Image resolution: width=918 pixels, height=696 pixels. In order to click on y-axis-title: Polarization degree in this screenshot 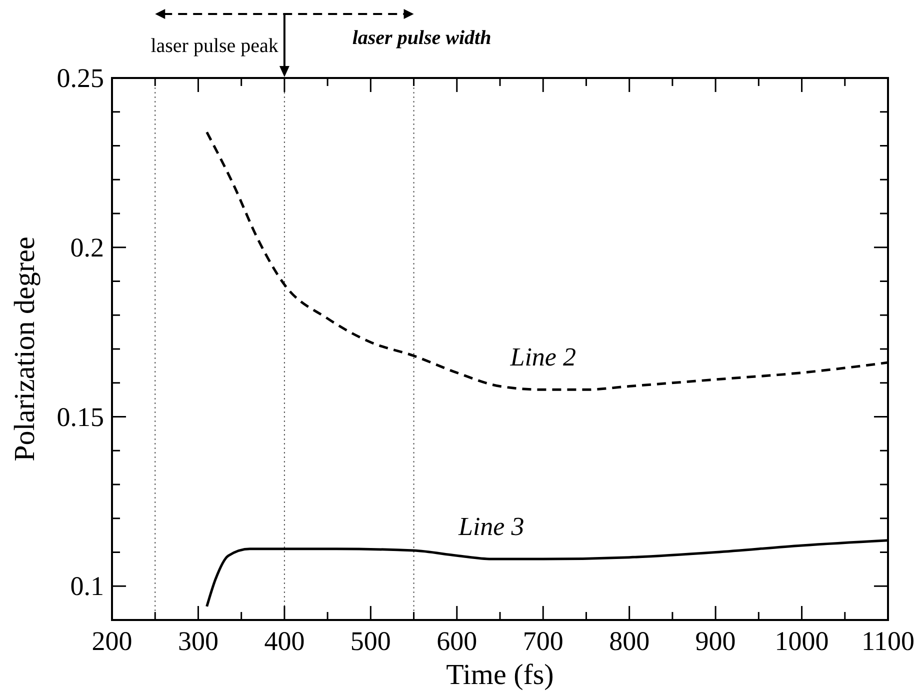, I will do `click(25, 349)`.